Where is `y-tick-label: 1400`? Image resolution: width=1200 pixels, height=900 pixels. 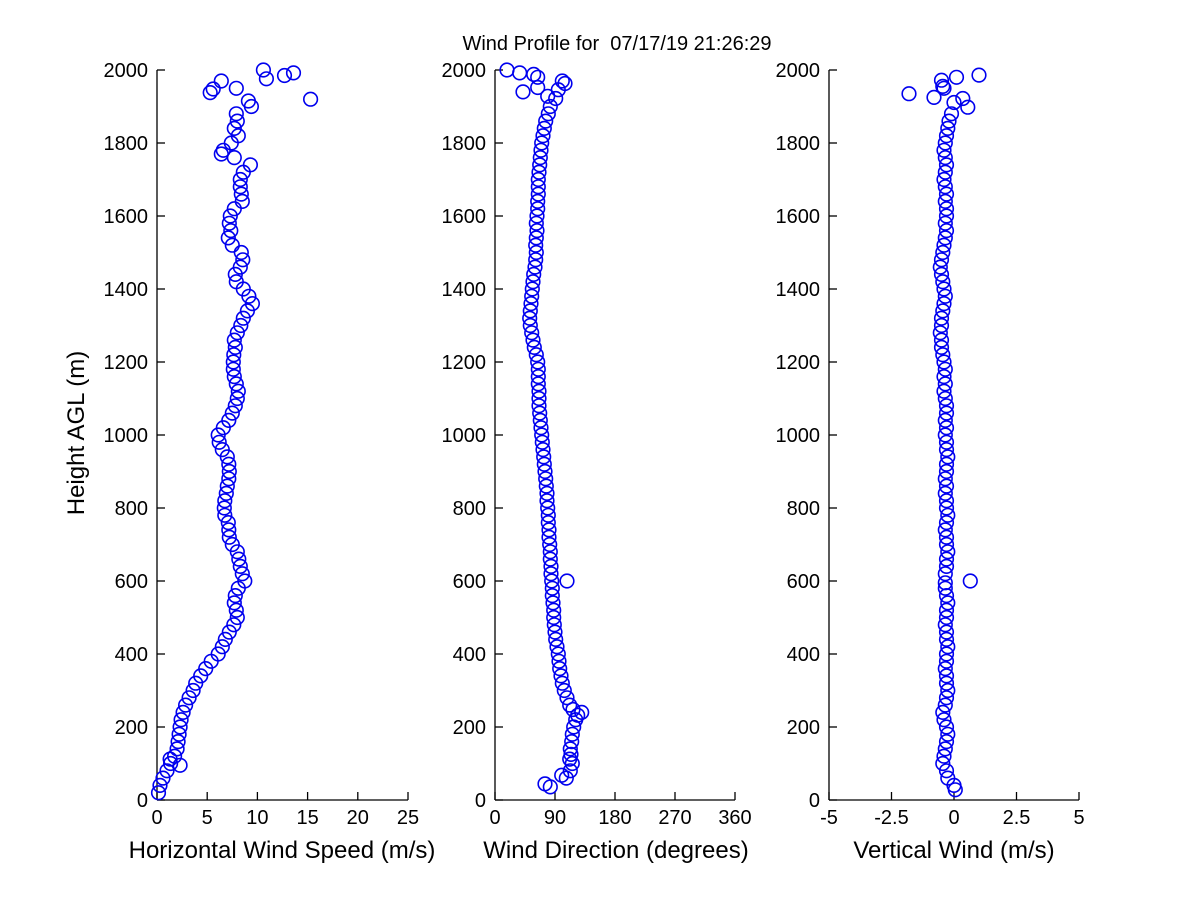 y-tick-label: 1400 is located at coordinates (126, 290).